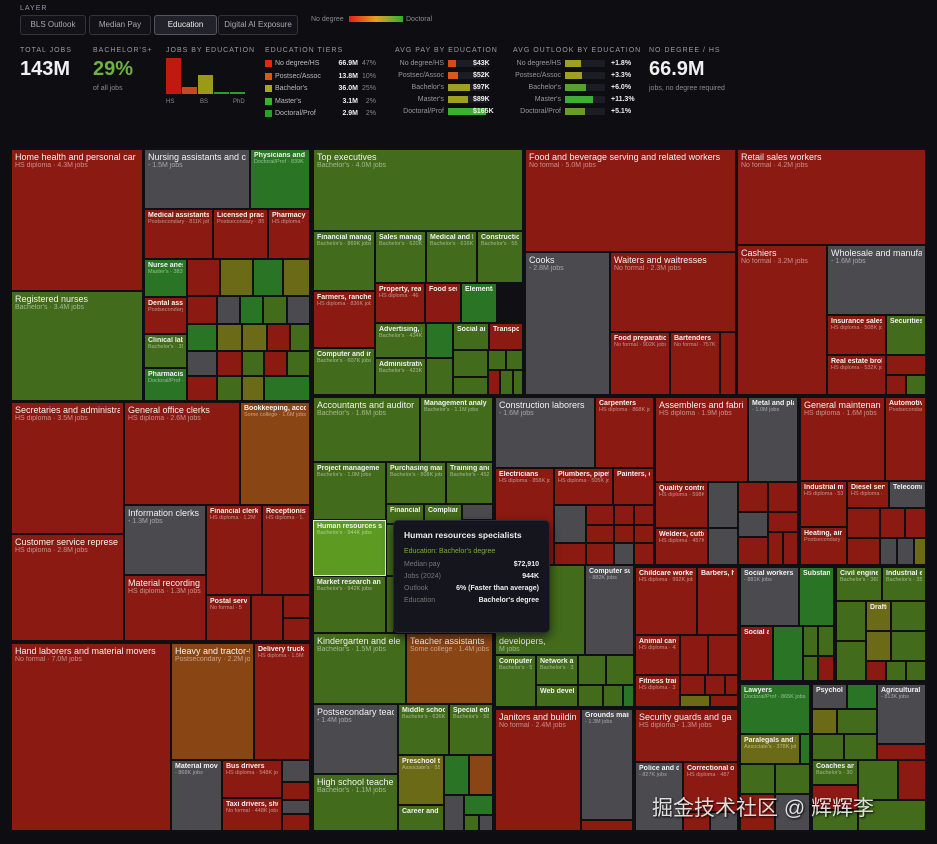 The width and height of the screenshot is (937, 844). Describe the element at coordinates (120, 25) in the screenshot. I see `tab-median-pay: Median Pay` at that location.